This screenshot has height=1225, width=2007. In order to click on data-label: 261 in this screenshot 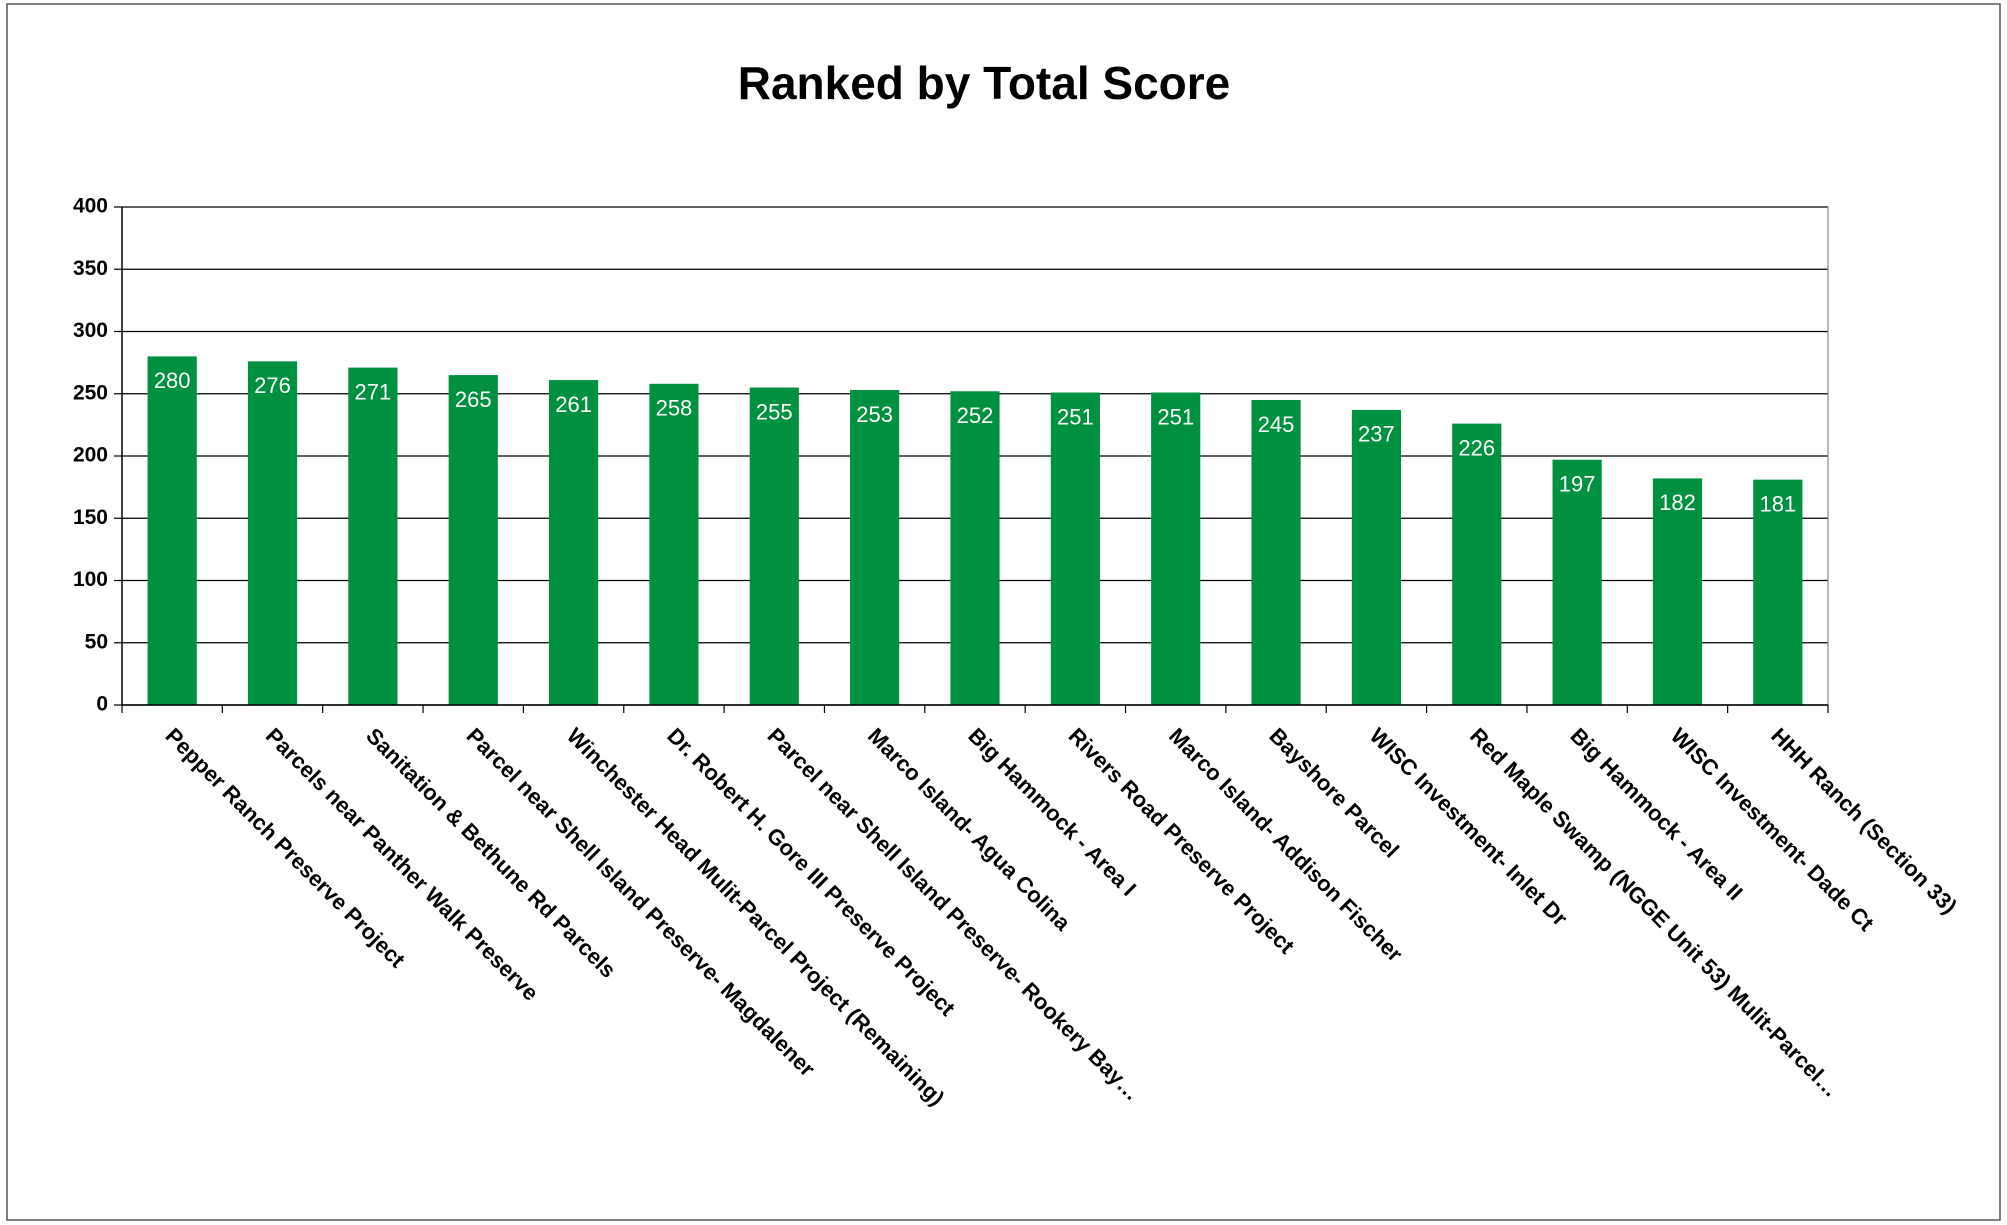, I will do `click(573, 404)`.